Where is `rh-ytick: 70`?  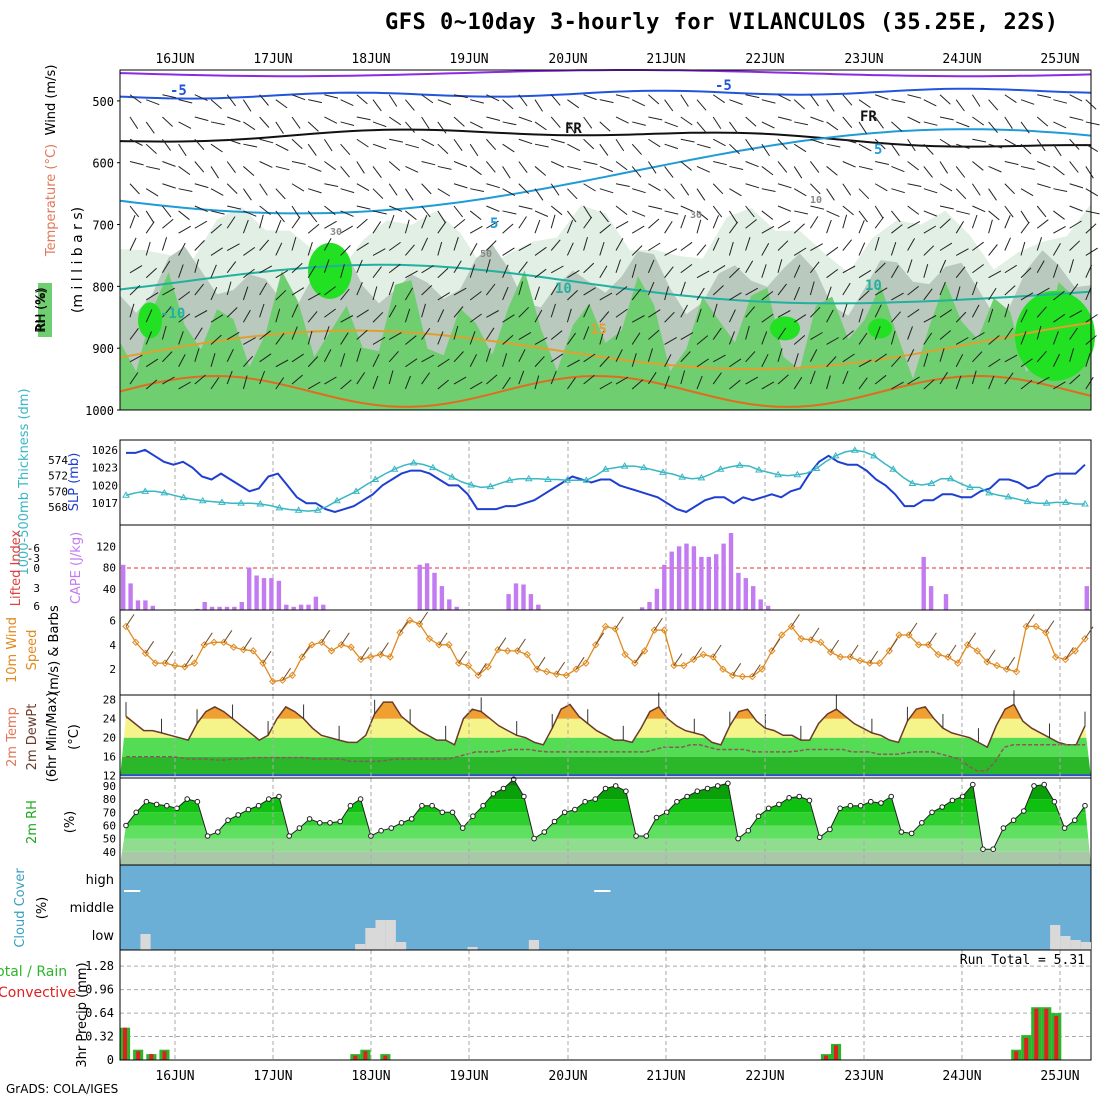 rh-ytick: 70 is located at coordinates (109, 812).